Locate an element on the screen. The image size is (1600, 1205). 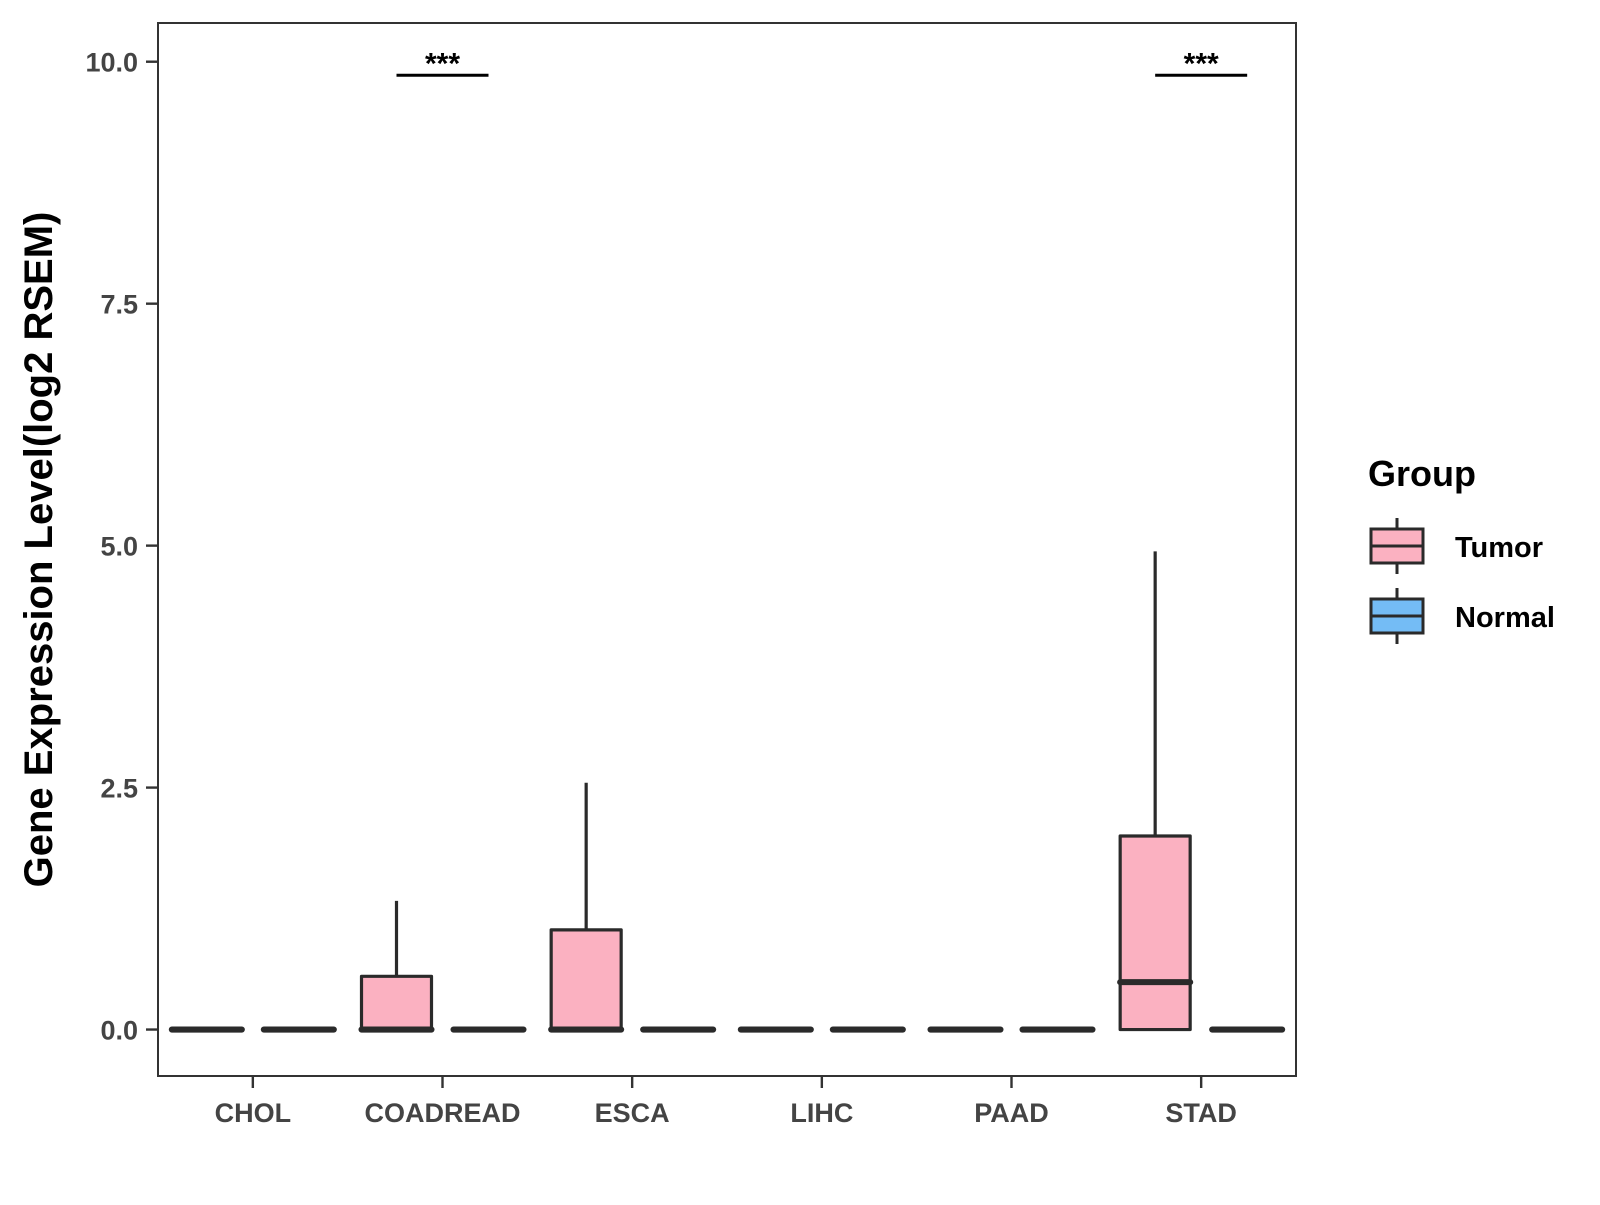
x-tick-label: LIHC is located at coordinates (821, 1113).